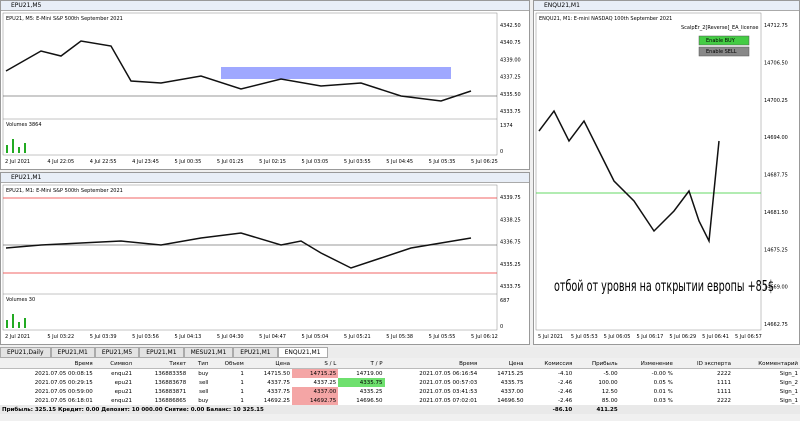 This screenshot has height=421, width=800. I want to click on cell: 2021.07.05 00:08:15, so click(63, 373).